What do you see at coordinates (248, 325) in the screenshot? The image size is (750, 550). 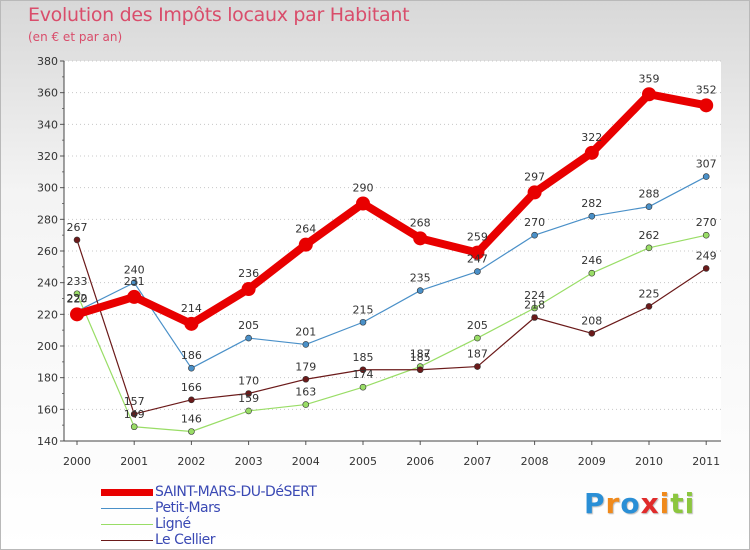 I see `data-label-petit-mars: 205` at bounding box center [248, 325].